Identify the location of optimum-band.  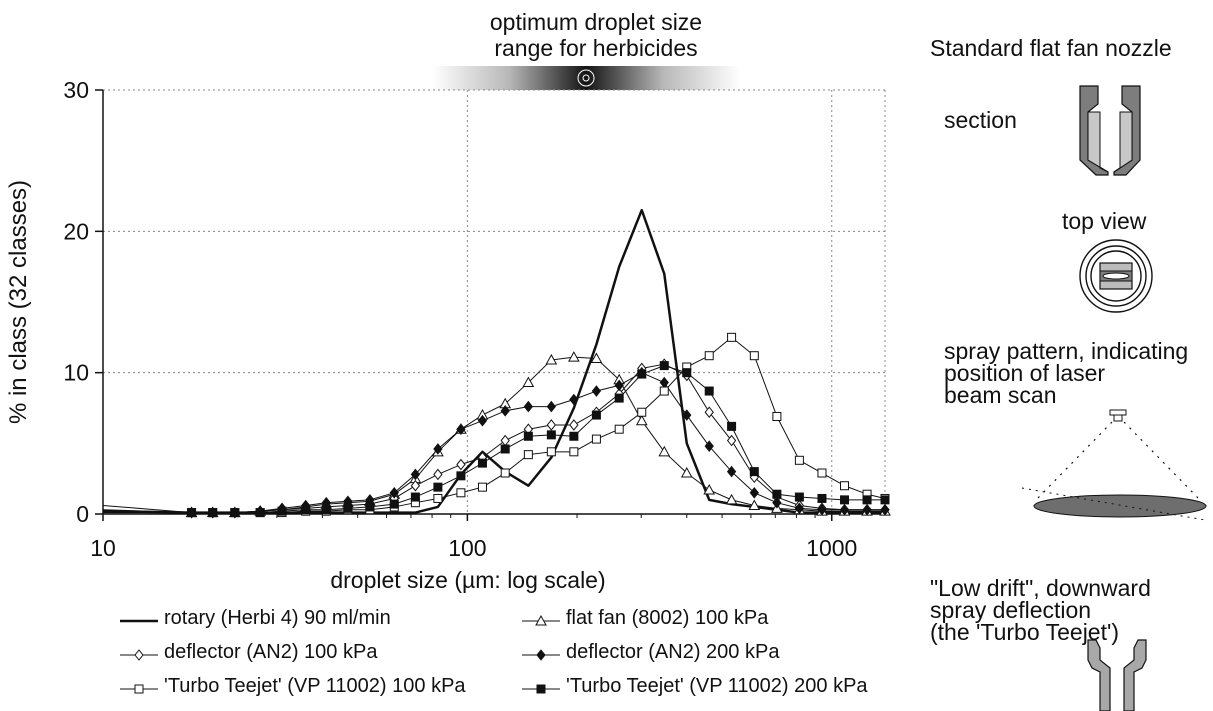
(586, 78).